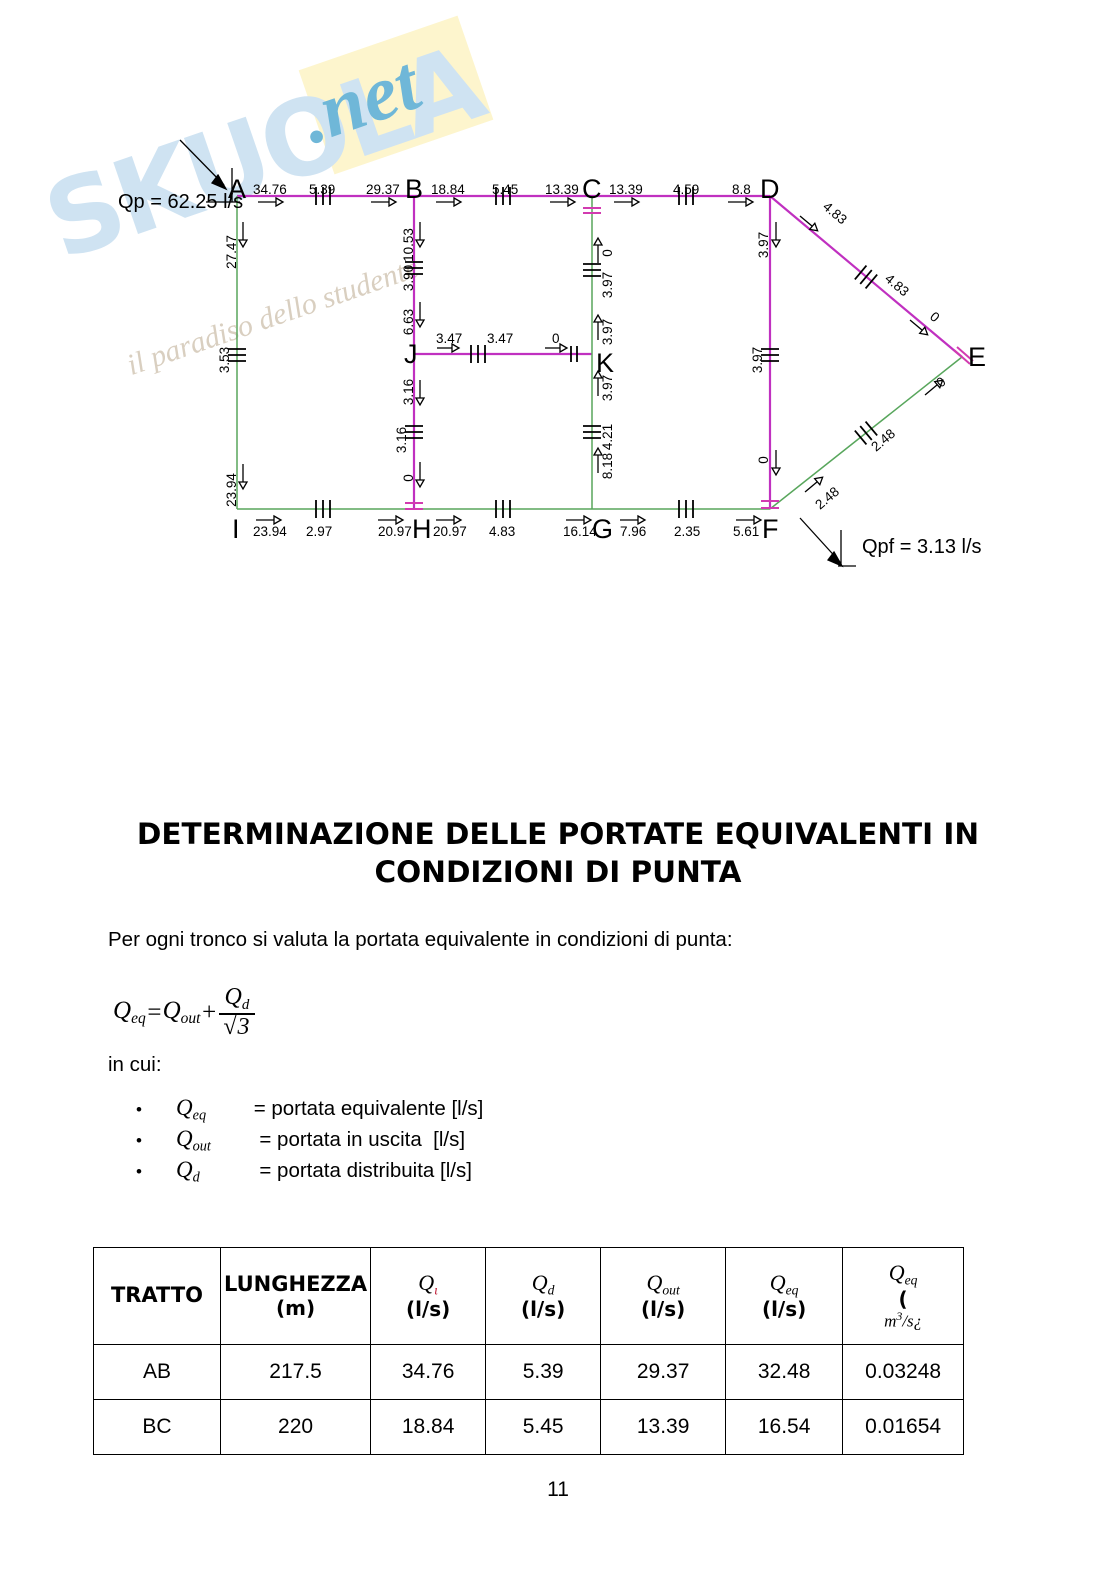  I want to click on cell-qd: 5.39, so click(543, 1372).